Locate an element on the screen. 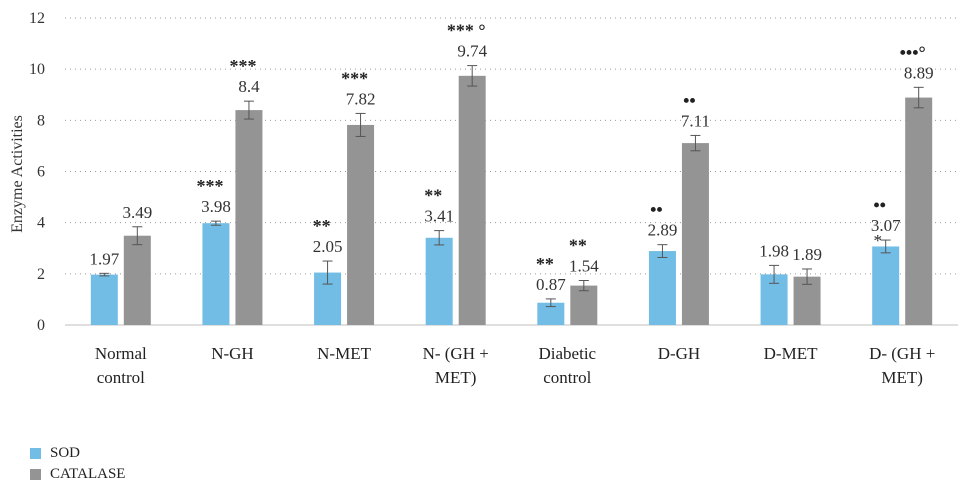 The width and height of the screenshot is (961, 490). data-label: 3.98 is located at coordinates (216, 206).